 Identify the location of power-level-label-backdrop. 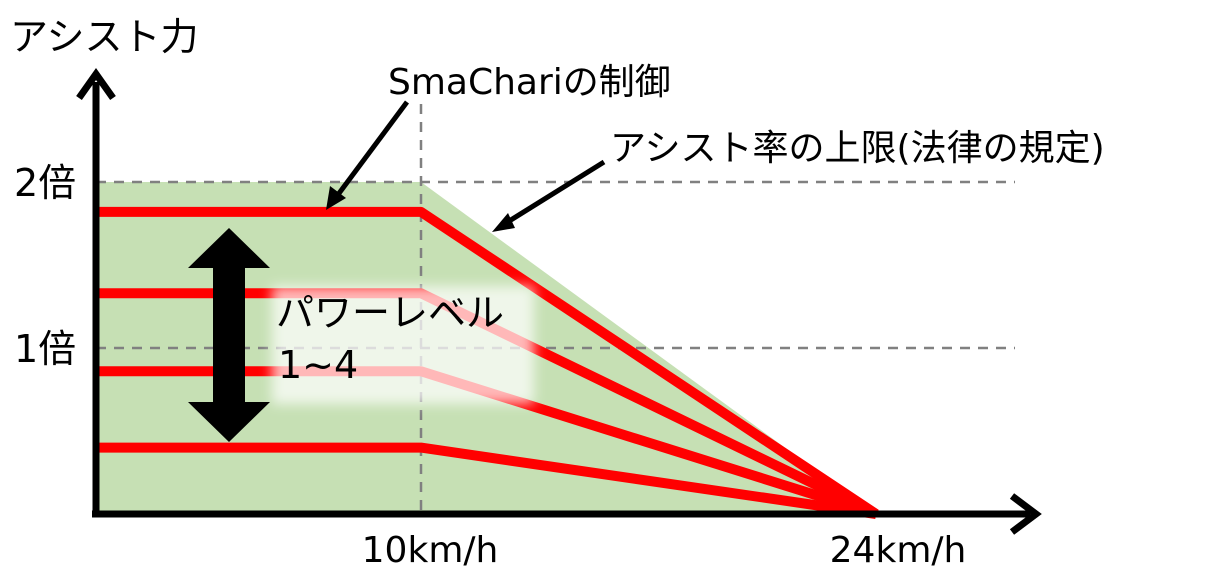
(403, 345).